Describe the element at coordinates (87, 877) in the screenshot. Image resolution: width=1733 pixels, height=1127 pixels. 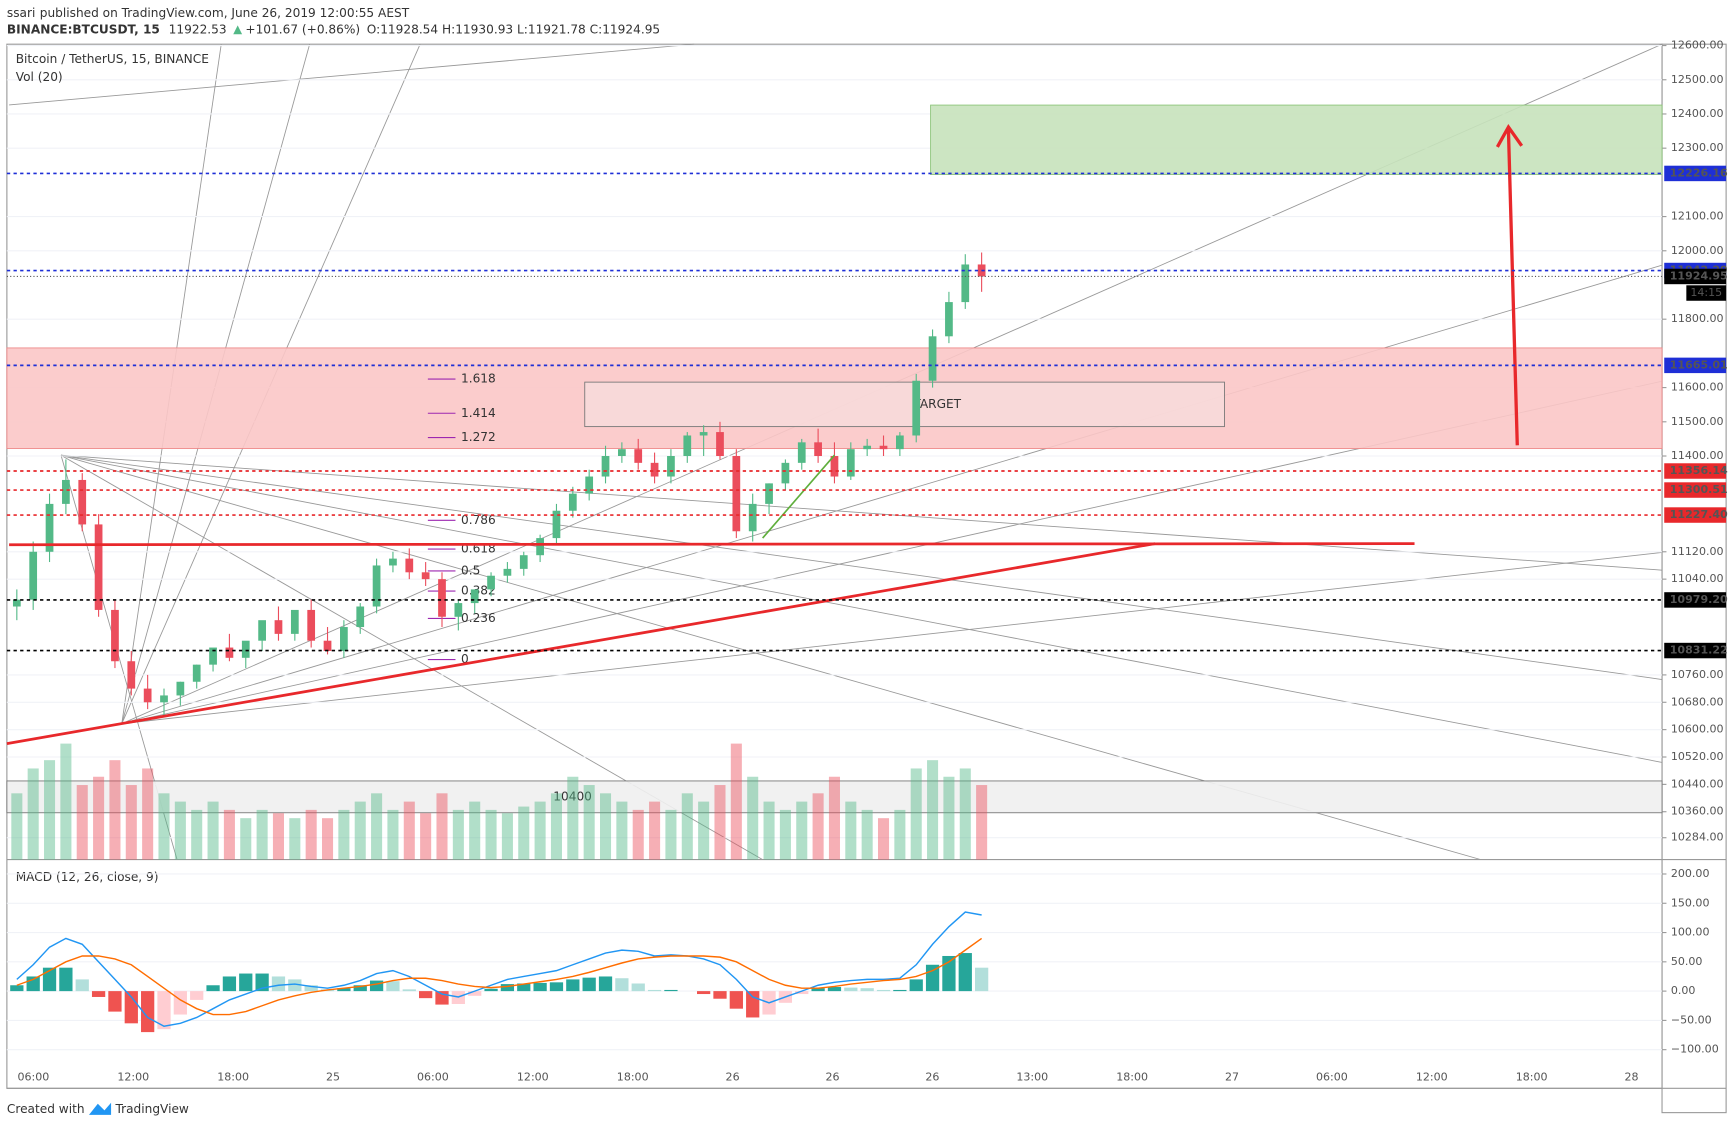
I see `macd-title: MACD (12, 26, close, 9)` at that location.